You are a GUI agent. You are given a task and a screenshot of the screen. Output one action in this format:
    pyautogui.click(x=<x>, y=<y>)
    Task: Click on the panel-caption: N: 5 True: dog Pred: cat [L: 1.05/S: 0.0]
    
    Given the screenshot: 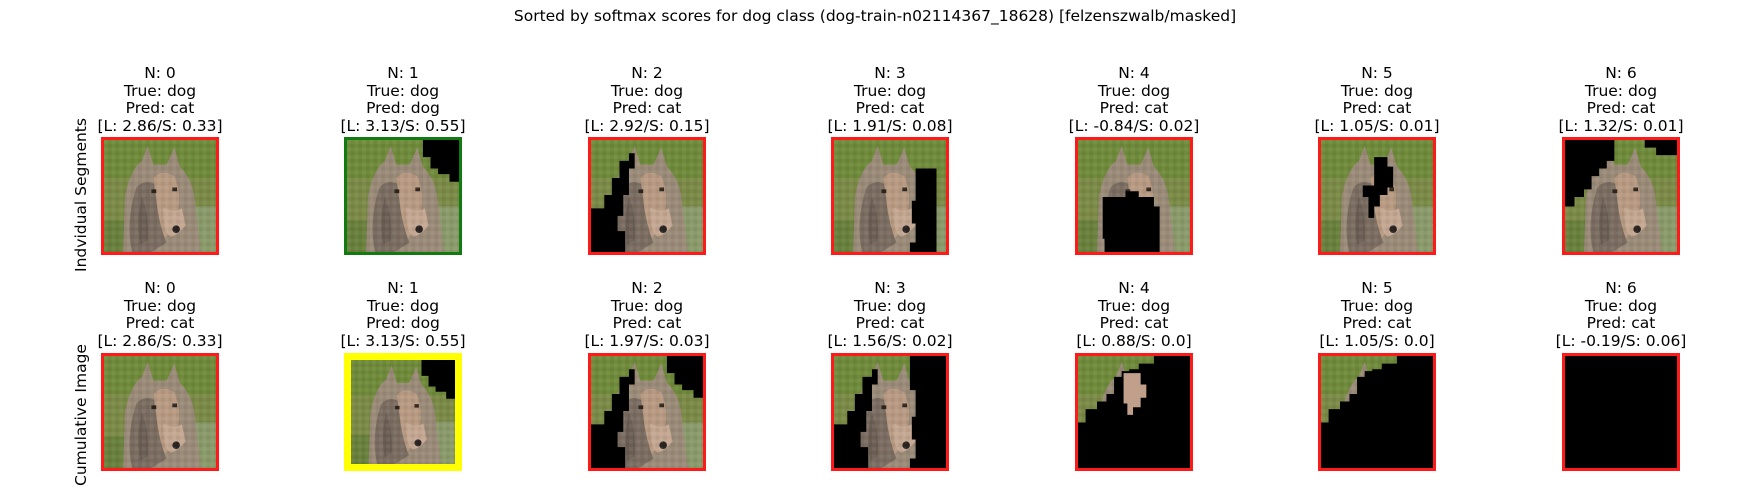 What is the action you would take?
    pyautogui.click(x=1377, y=314)
    